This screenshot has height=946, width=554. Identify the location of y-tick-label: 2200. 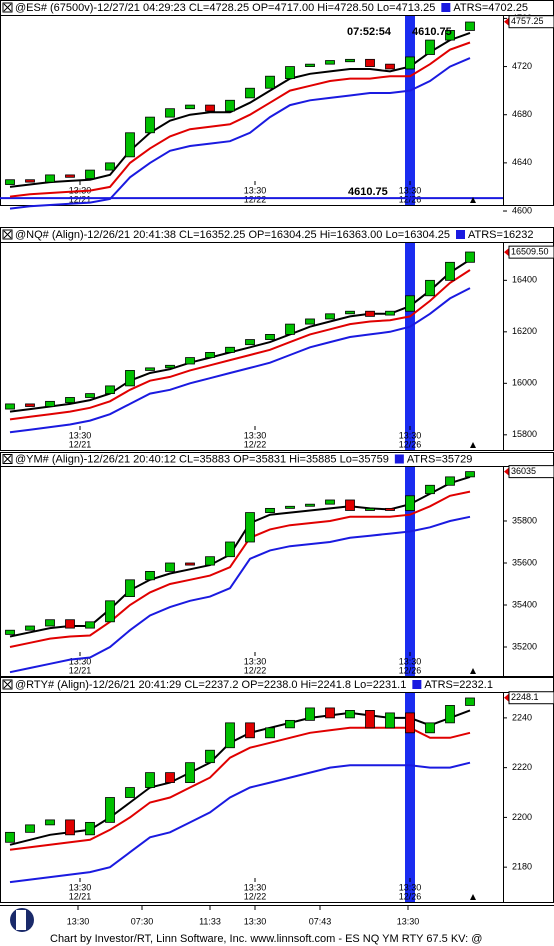
(522, 817).